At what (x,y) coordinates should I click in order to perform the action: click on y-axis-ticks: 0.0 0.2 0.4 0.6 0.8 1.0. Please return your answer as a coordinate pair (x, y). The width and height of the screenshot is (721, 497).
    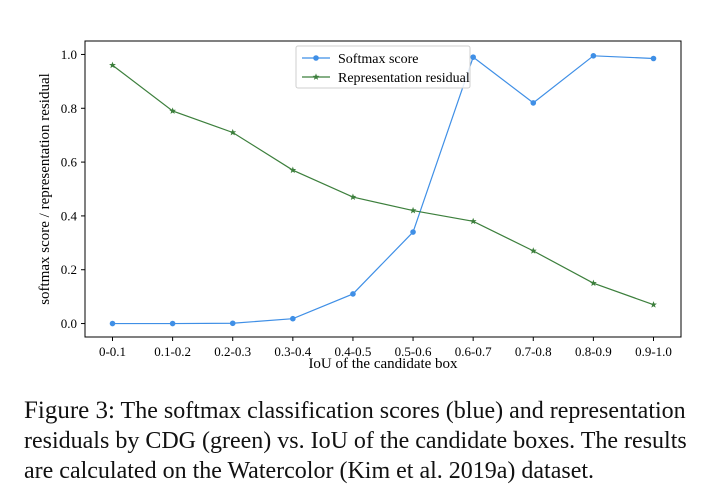
    Looking at the image, I should click on (73, 189).